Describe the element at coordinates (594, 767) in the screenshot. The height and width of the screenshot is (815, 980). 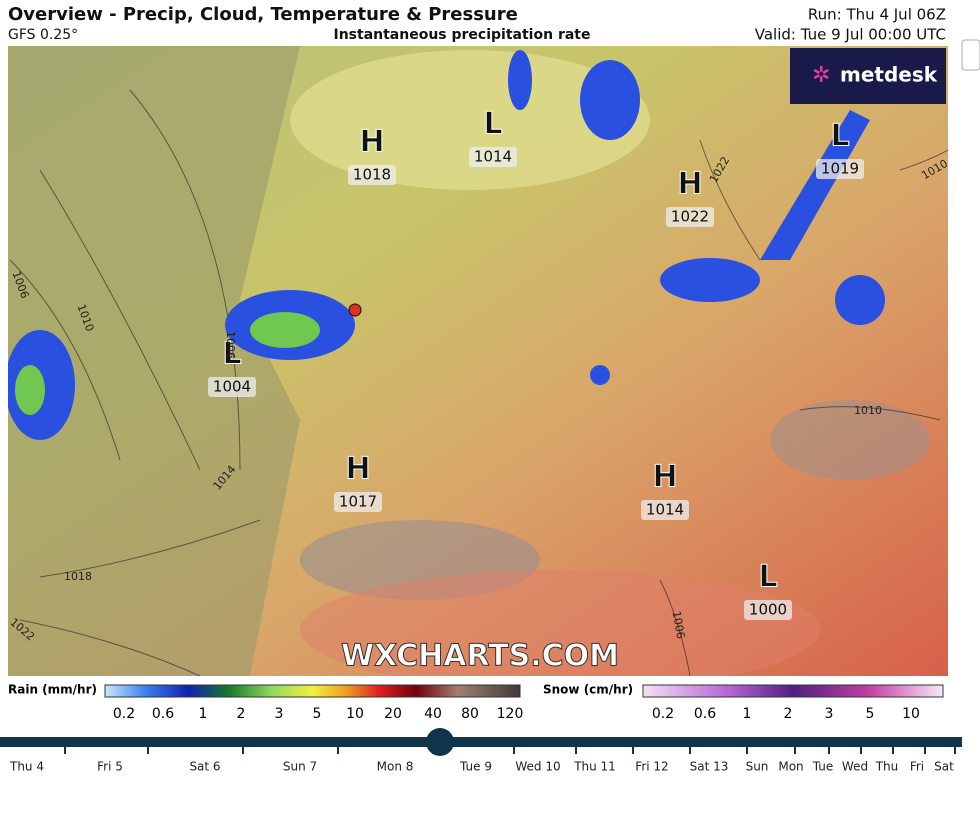
I see `day-label: Thu 11` at that location.